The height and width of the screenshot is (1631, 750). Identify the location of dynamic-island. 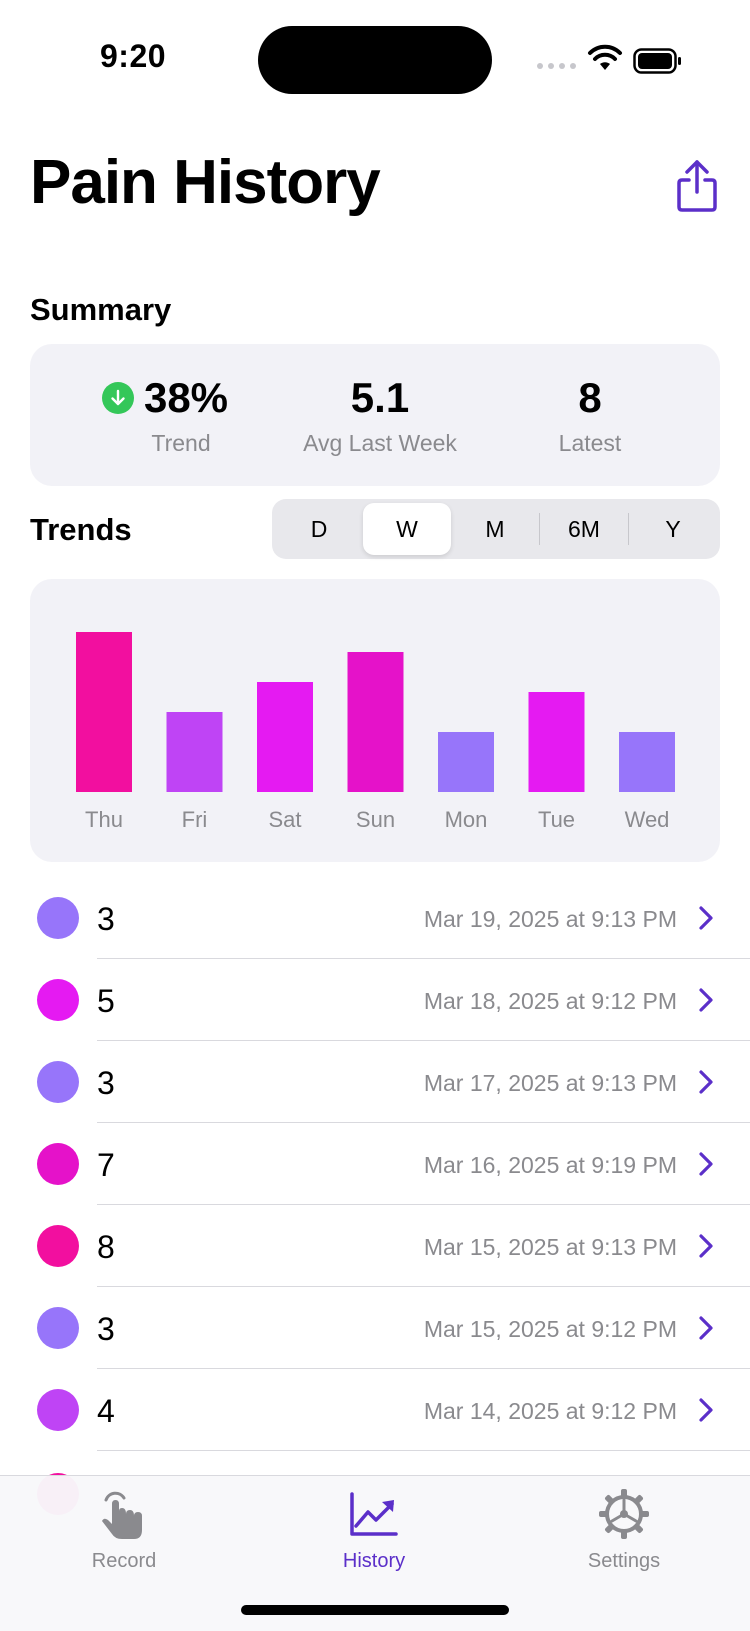
(375, 60).